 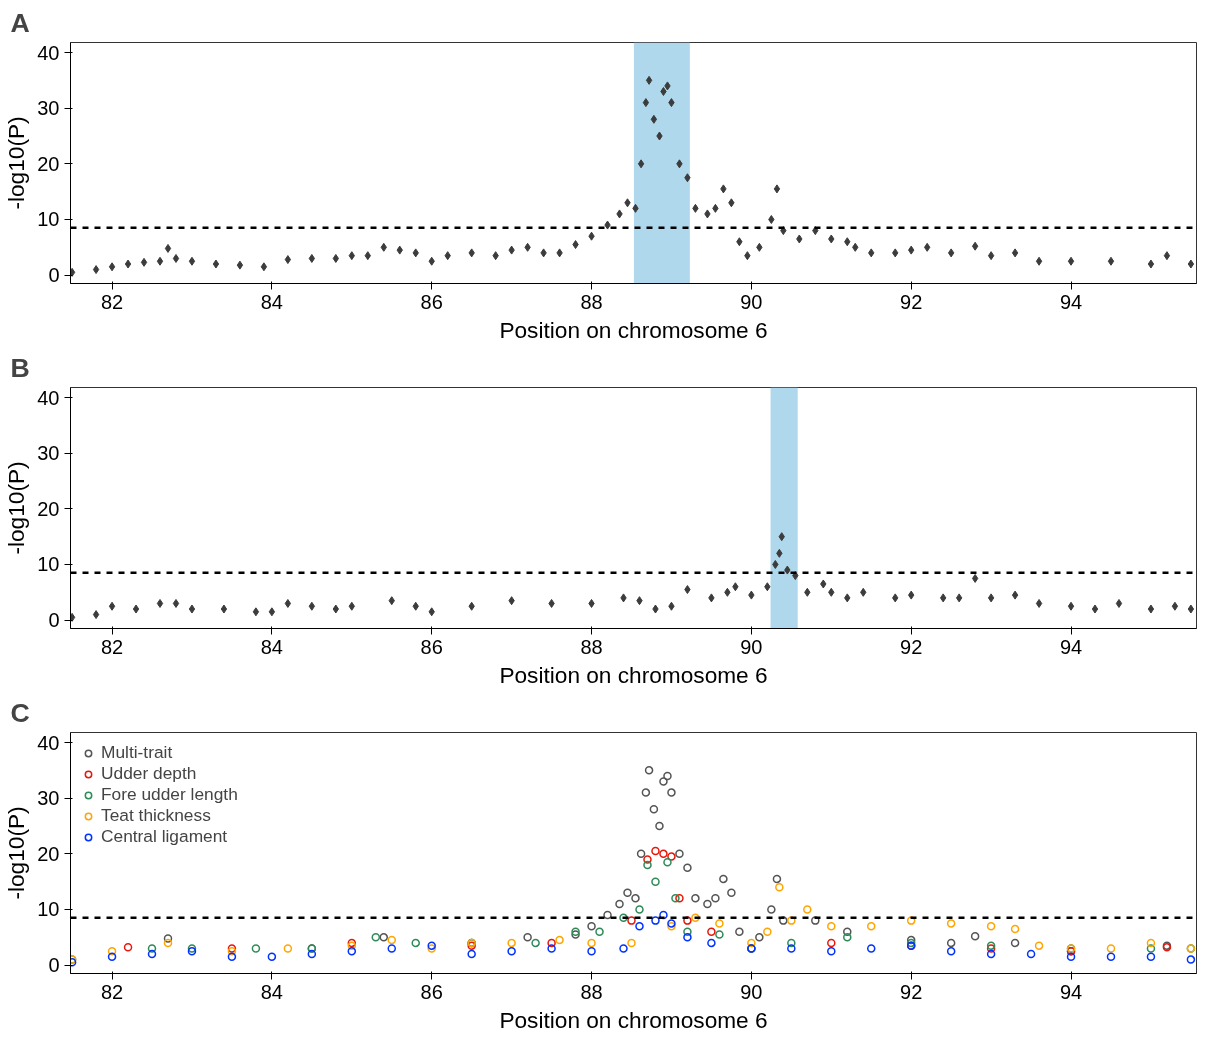 I want to click on chart-title: B, so click(x=20, y=367).